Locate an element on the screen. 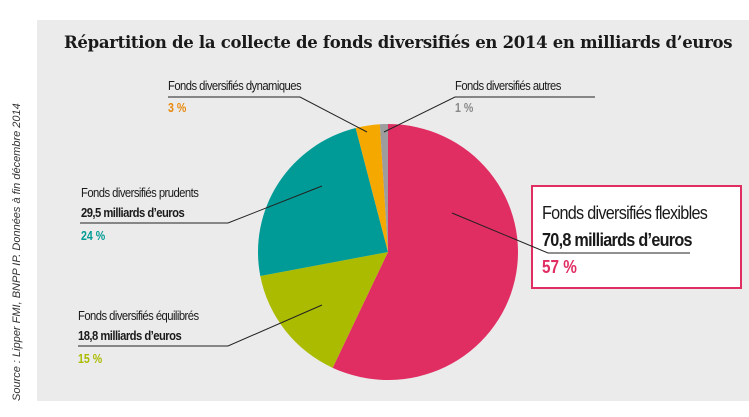  label-prudents: Fonds diversifiés prudents is located at coordinates (140, 193).